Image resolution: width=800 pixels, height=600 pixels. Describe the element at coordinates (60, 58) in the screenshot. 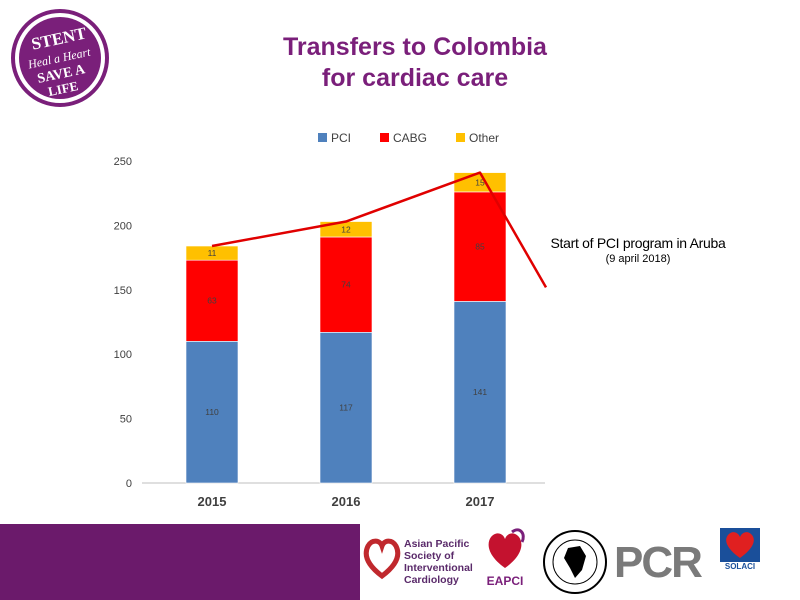

I see `stent-save-a-life-logo: STENT Heal a Heart SAVE A LIFE` at that location.